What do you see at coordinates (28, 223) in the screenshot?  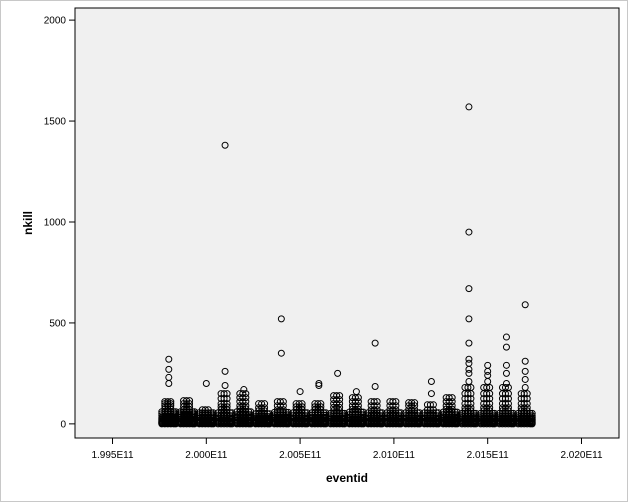 I see `y-axis-title: nkill` at bounding box center [28, 223].